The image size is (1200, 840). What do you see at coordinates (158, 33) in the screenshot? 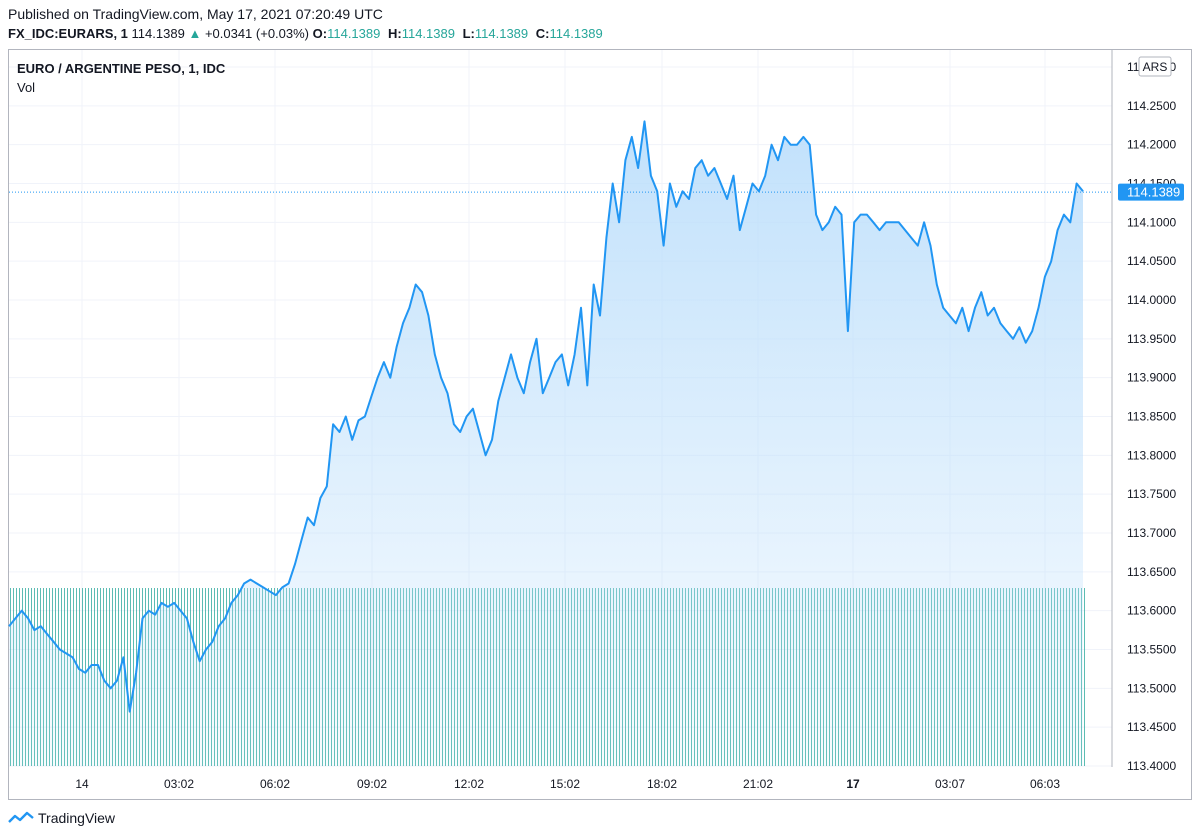
I see `last-price: 114.1389` at bounding box center [158, 33].